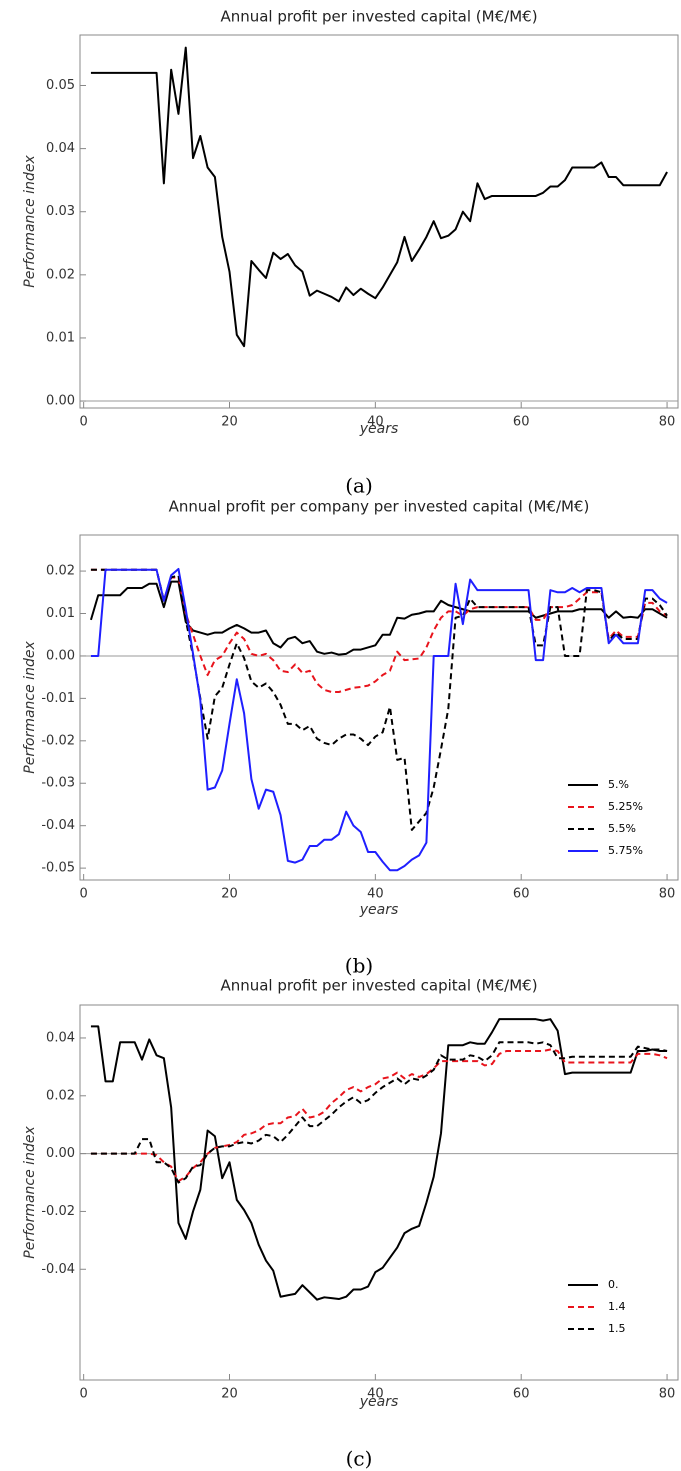 This screenshot has height=1471, width=681. Describe the element at coordinates (359, 1459) in the screenshot. I see `panel-label: (c)` at that location.